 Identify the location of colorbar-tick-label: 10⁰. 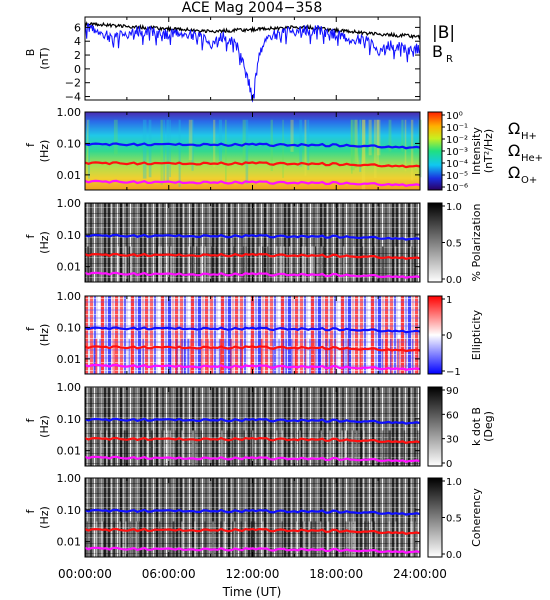
(454, 116).